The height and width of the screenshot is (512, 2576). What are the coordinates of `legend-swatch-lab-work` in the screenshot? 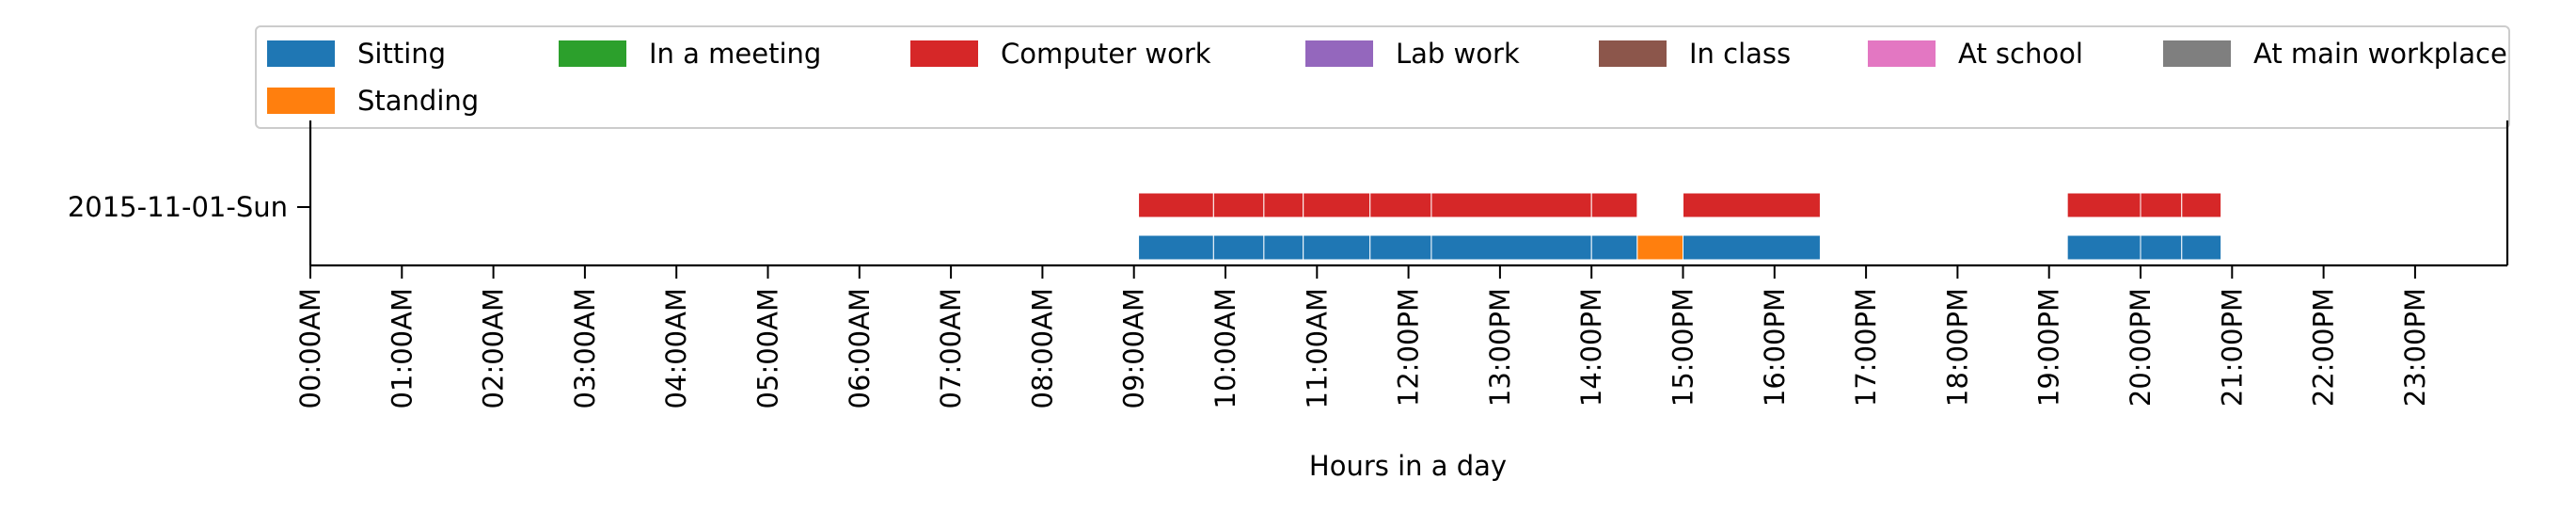 It's located at (1339, 53).